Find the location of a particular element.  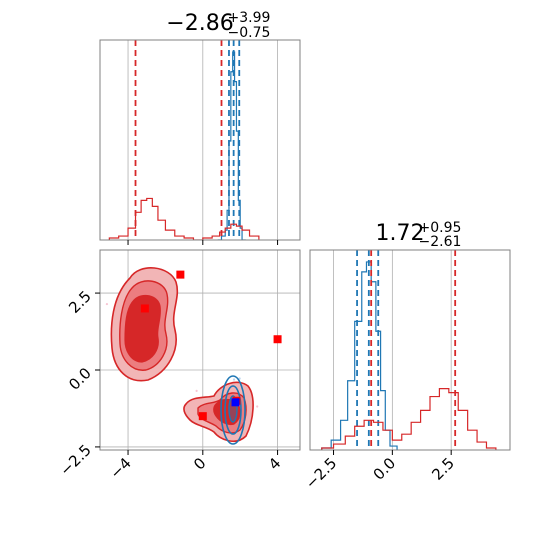

panel-title: 1.72 is located at coordinates (400, 233).